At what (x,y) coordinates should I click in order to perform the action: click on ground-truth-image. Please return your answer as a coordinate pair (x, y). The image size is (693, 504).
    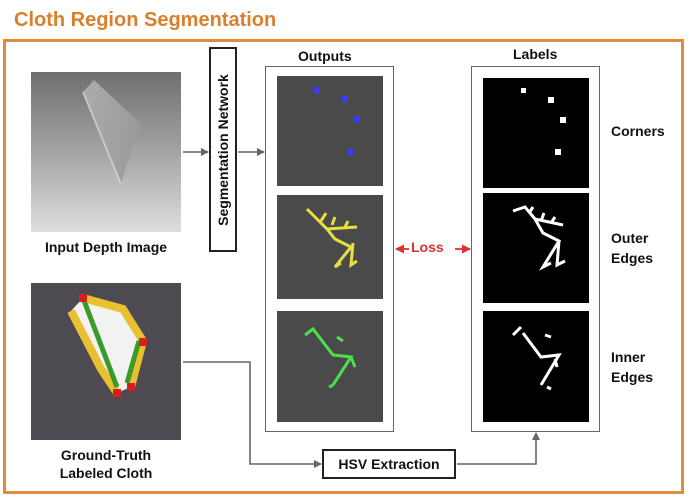
    Looking at the image, I should click on (106, 361).